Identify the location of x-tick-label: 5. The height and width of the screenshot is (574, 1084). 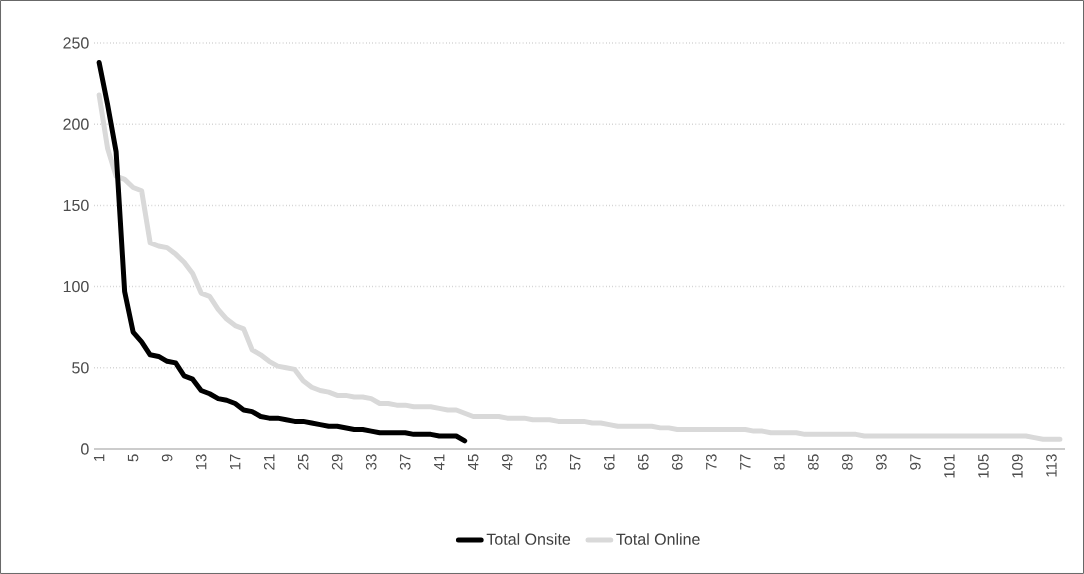
(133, 458).